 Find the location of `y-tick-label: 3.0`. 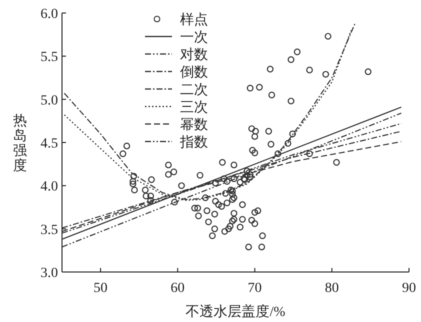

y-tick-label: 3.0 is located at coordinates (49, 273).